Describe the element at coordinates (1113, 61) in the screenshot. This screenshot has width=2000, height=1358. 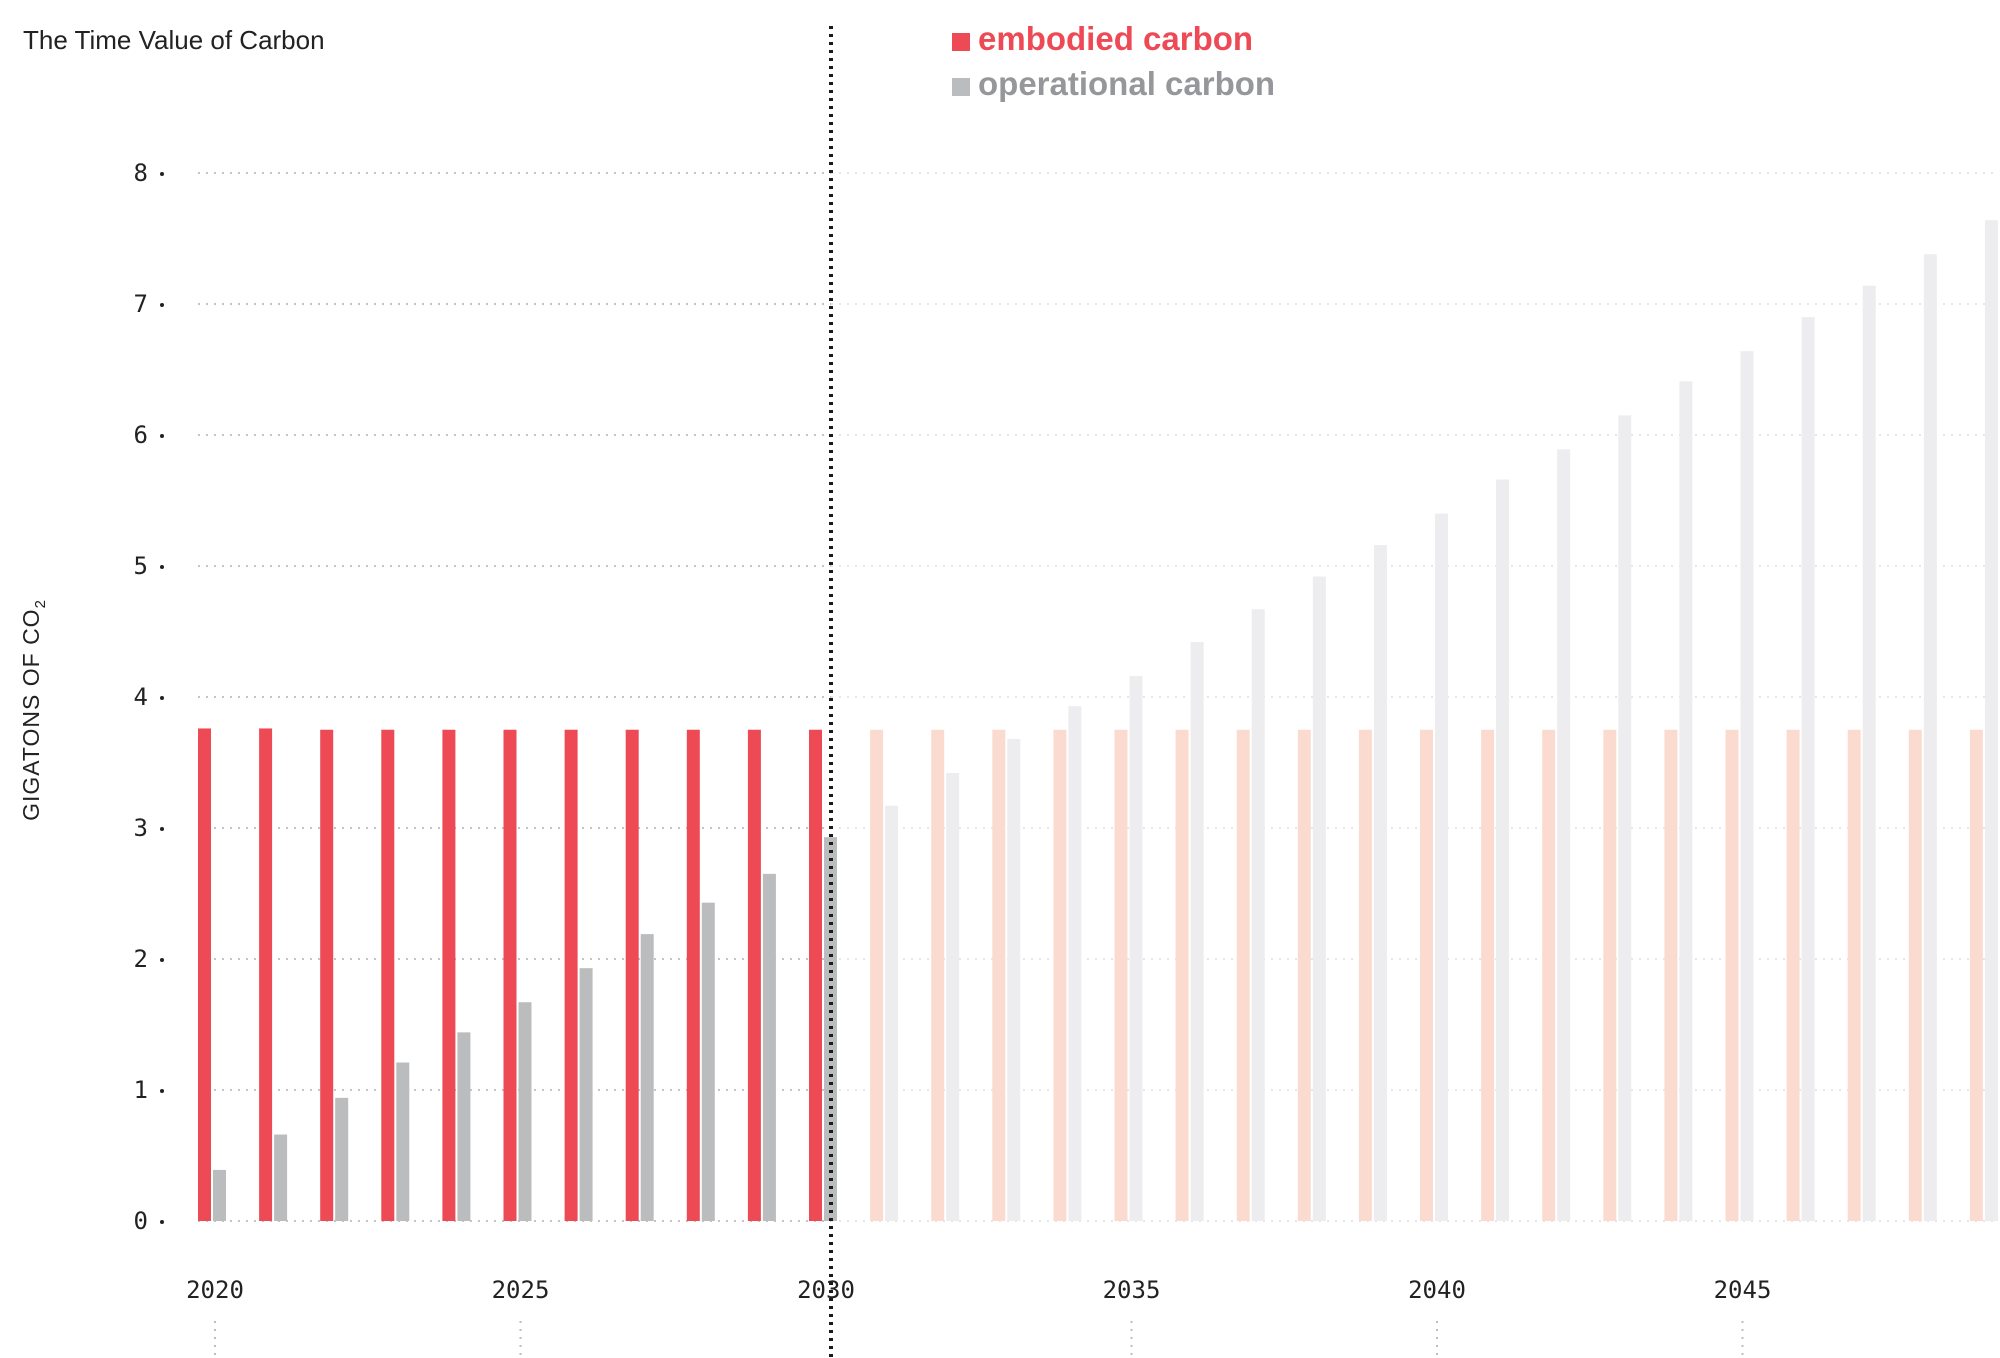
I see `legend: embodied carbon operational carbon` at that location.